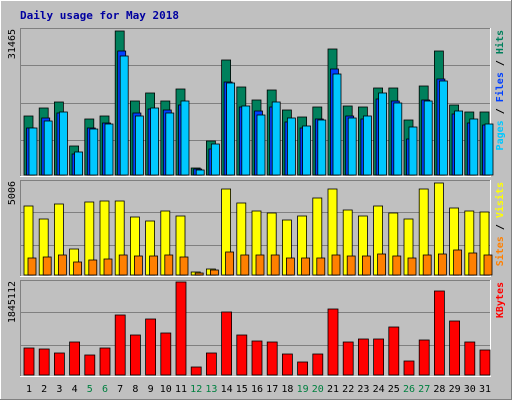  Describe the element at coordinates (120, 389) in the screenshot. I see `x-tick-label-day-7: 7` at that location.